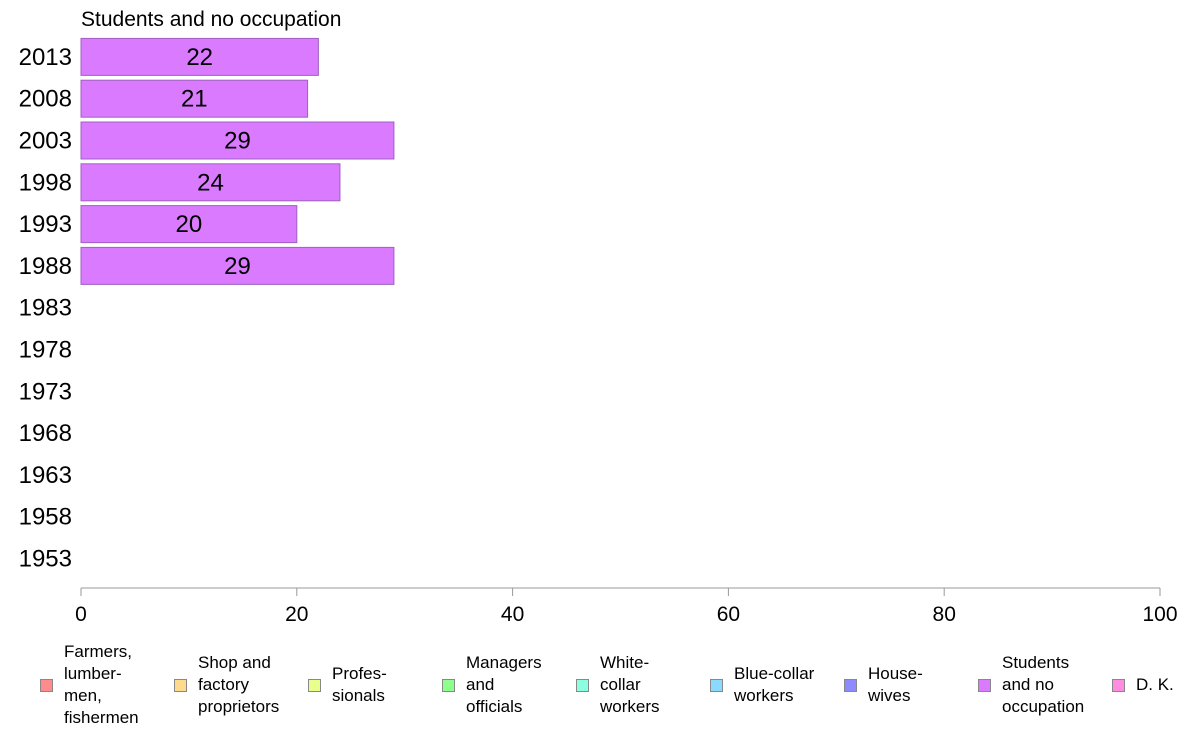 The width and height of the screenshot is (1188, 736). I want to click on y-tick-label: 1968, so click(45, 433).